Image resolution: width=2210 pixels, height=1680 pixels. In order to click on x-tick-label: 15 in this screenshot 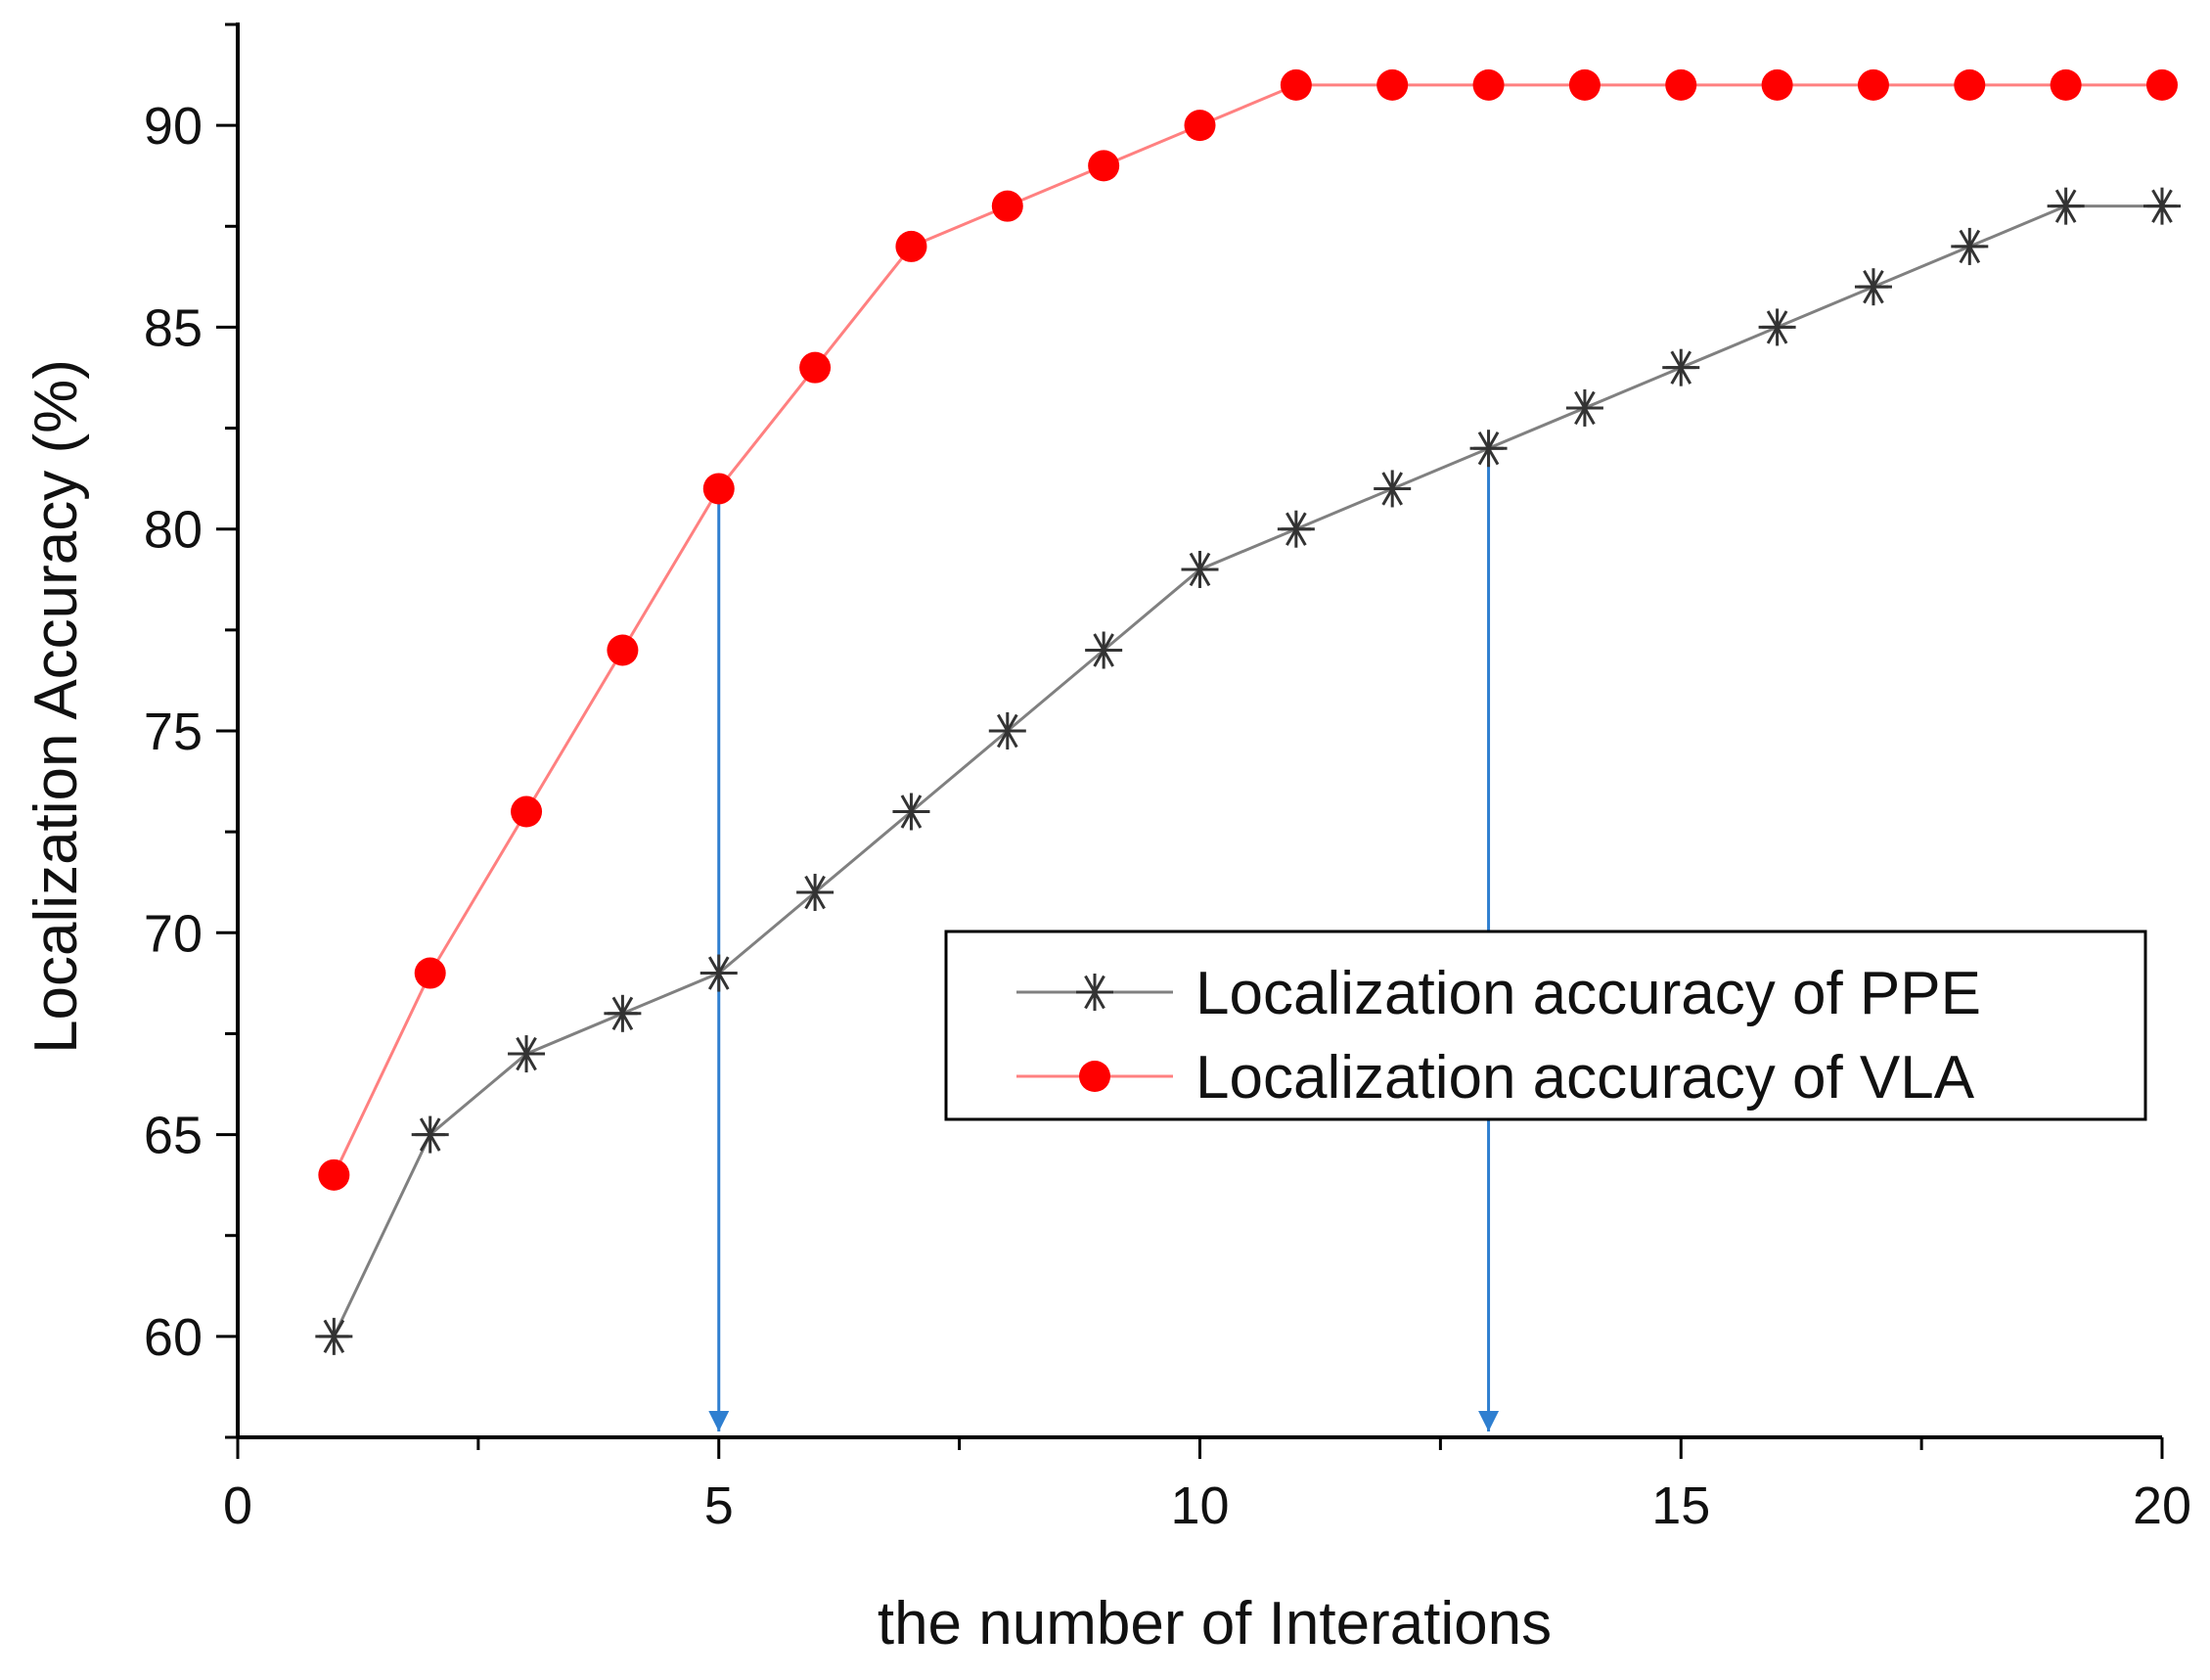, I will do `click(1680, 1505)`.